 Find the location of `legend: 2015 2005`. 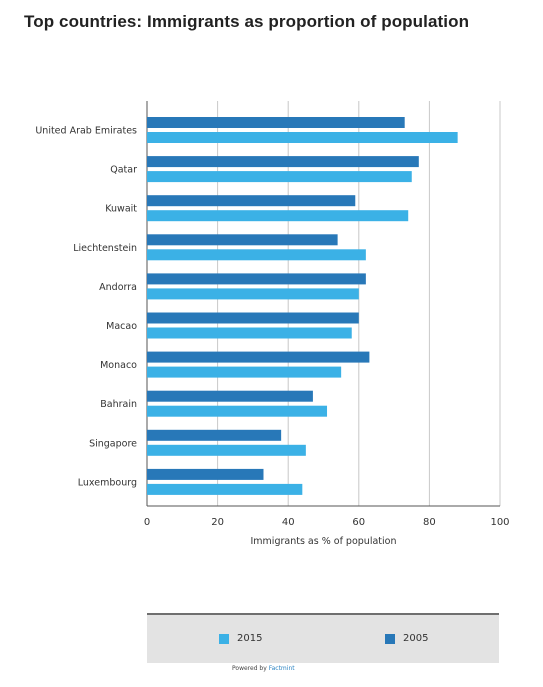

legend: 2015 2005 is located at coordinates (323, 638).